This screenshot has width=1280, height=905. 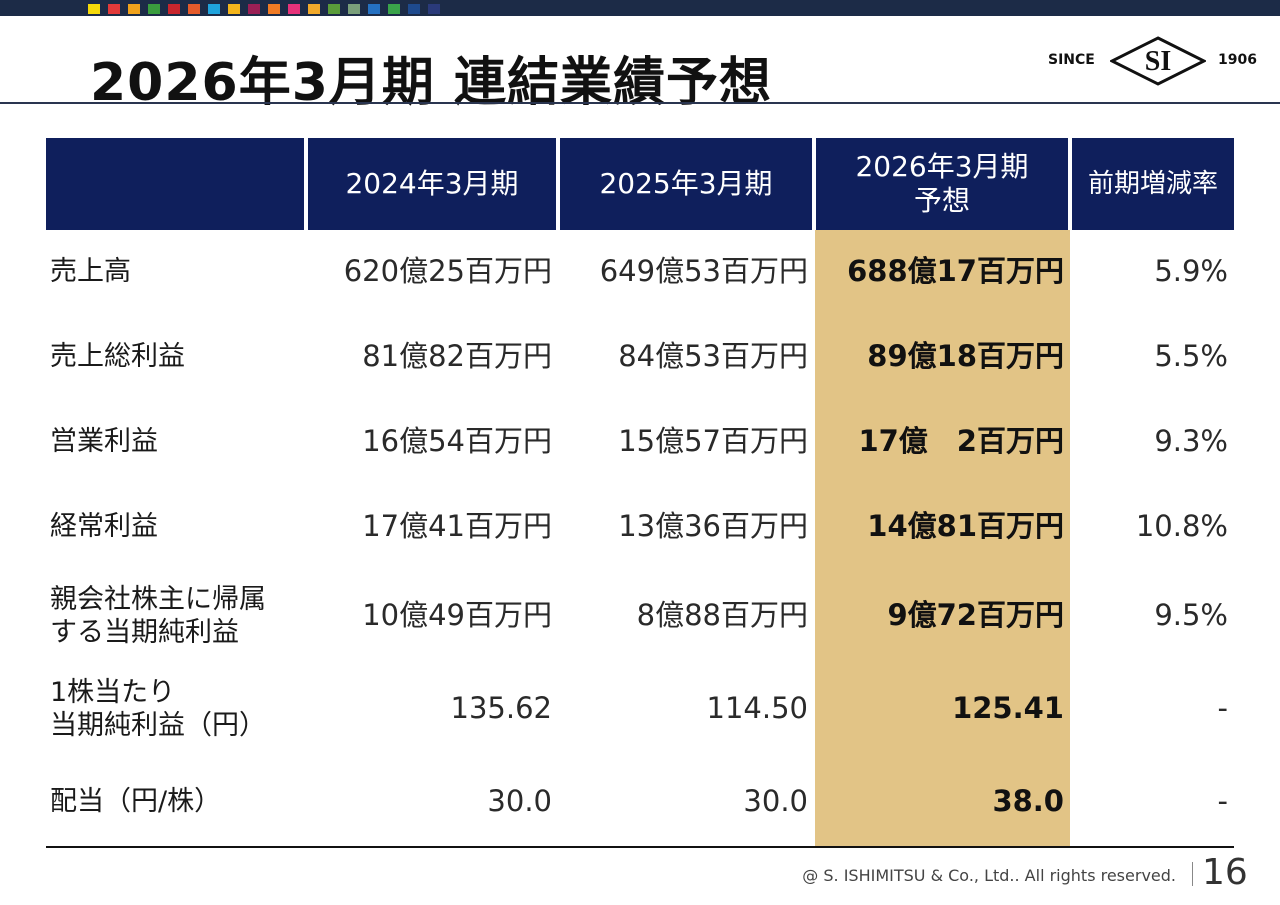 I want to click on cell-2025: 8億88百万円, so click(x=722, y=615).